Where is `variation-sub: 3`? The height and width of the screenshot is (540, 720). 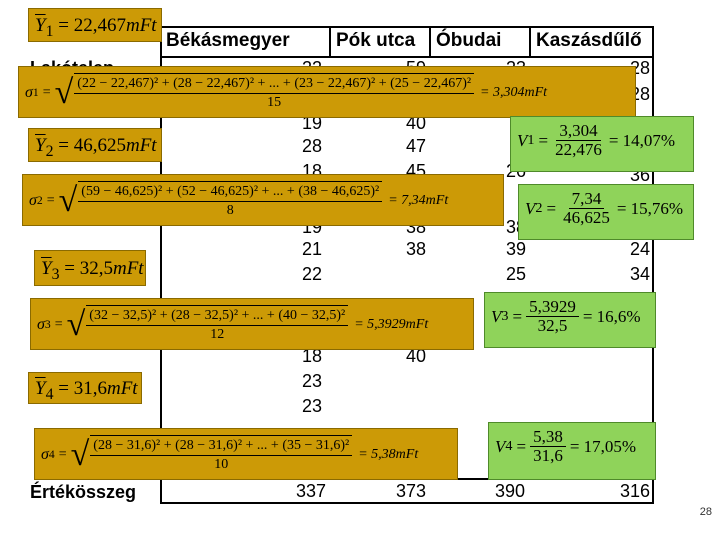
variation-sub: 3 is located at coordinates (505, 316).